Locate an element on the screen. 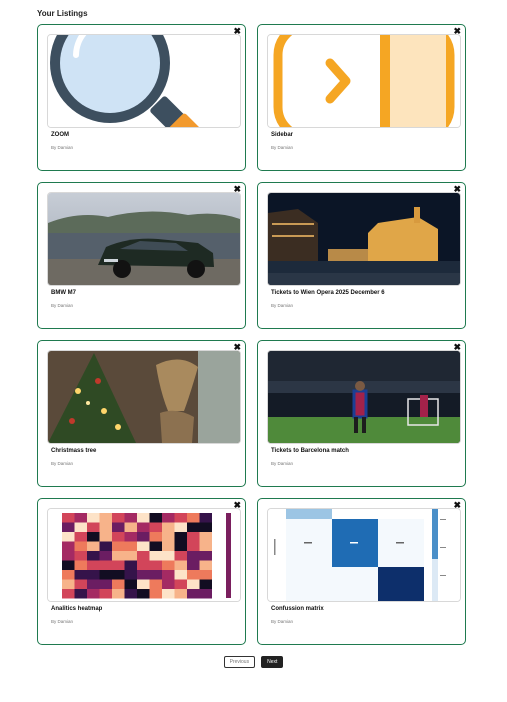 The width and height of the screenshot is (507, 702). listing-card: ✖ ZOOM By Damian is located at coordinates (141, 97).